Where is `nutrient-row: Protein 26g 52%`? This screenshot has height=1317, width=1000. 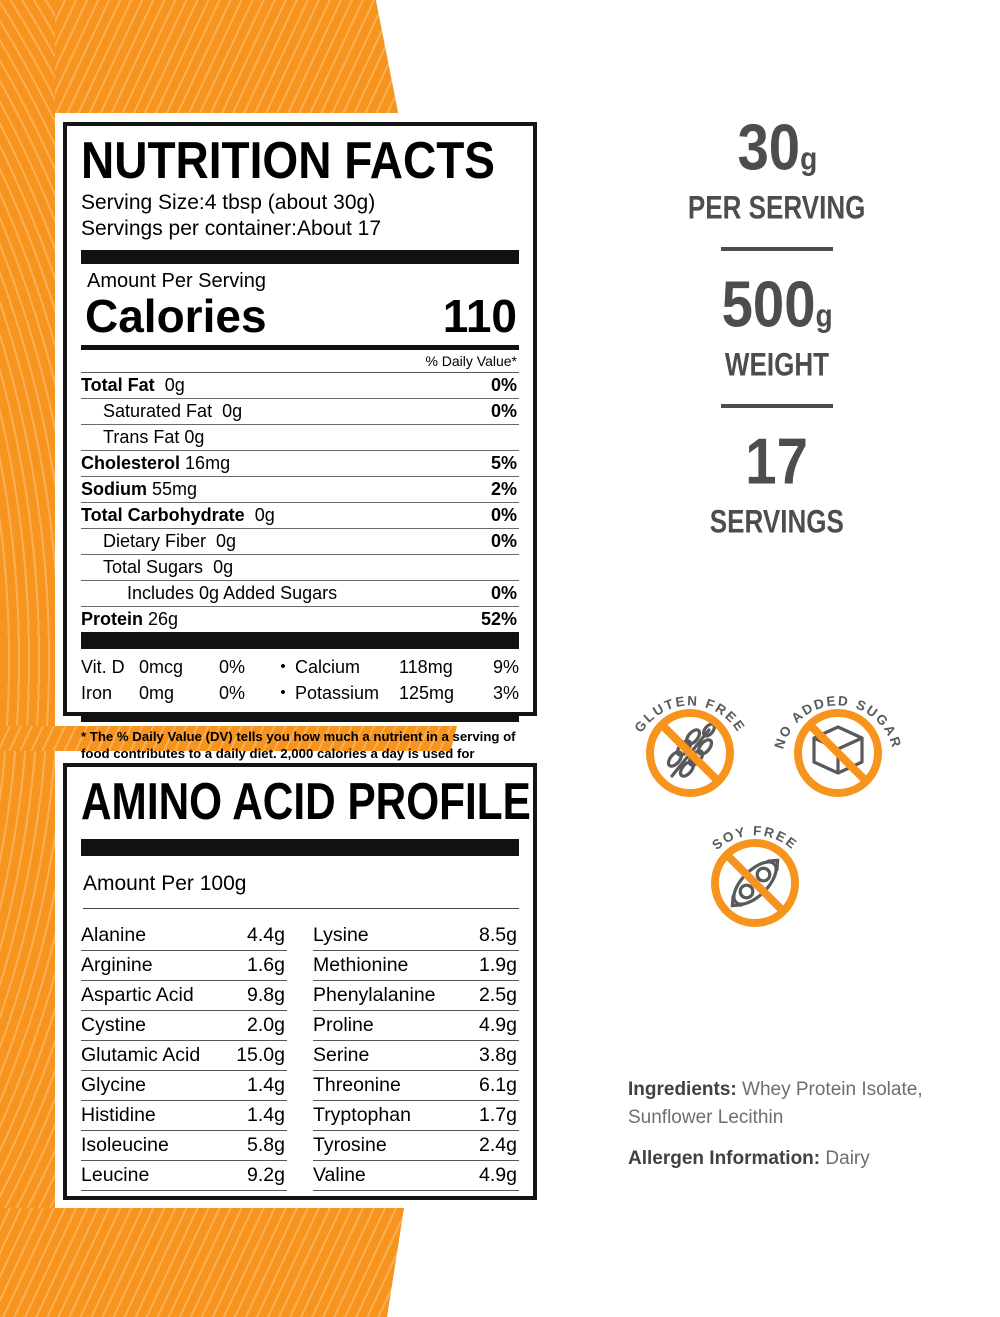 nutrient-row: Protein 26g 52% is located at coordinates (300, 619).